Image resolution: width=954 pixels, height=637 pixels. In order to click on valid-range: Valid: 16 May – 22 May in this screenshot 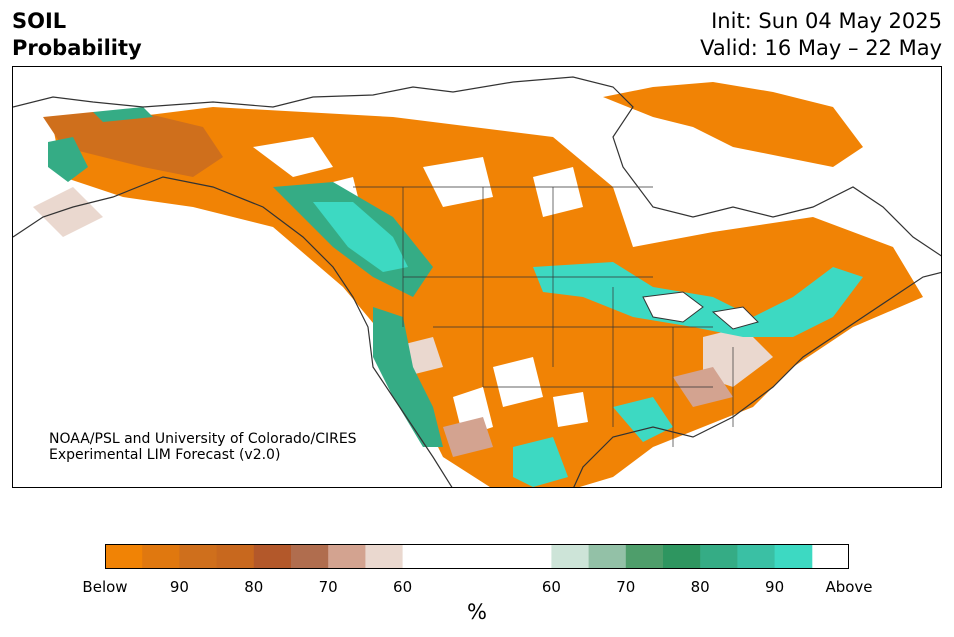, I will do `click(821, 48)`.